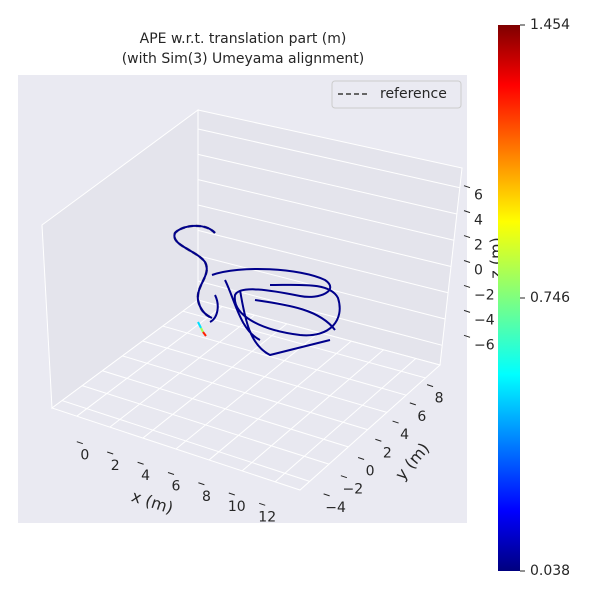 This screenshot has height=604, width=600. What do you see at coordinates (370, 471) in the screenshot?
I see `y-tick-label: 0` at bounding box center [370, 471].